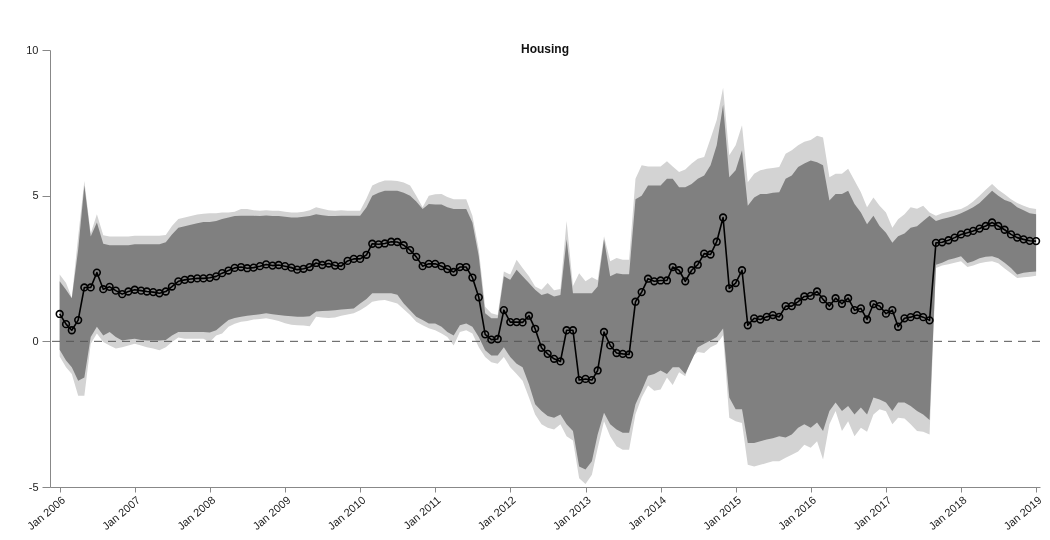 This screenshot has width=1050, height=540. Describe the element at coordinates (32, 49) in the screenshot. I see `y-tick-label: 10` at that location.